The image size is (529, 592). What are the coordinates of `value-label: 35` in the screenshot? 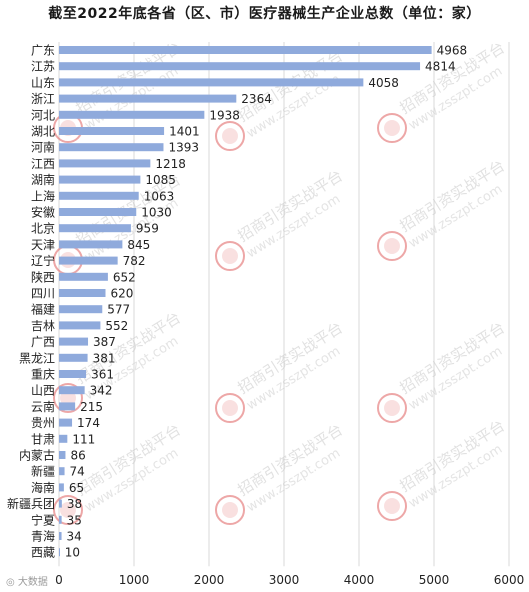 It's located at (74, 520).